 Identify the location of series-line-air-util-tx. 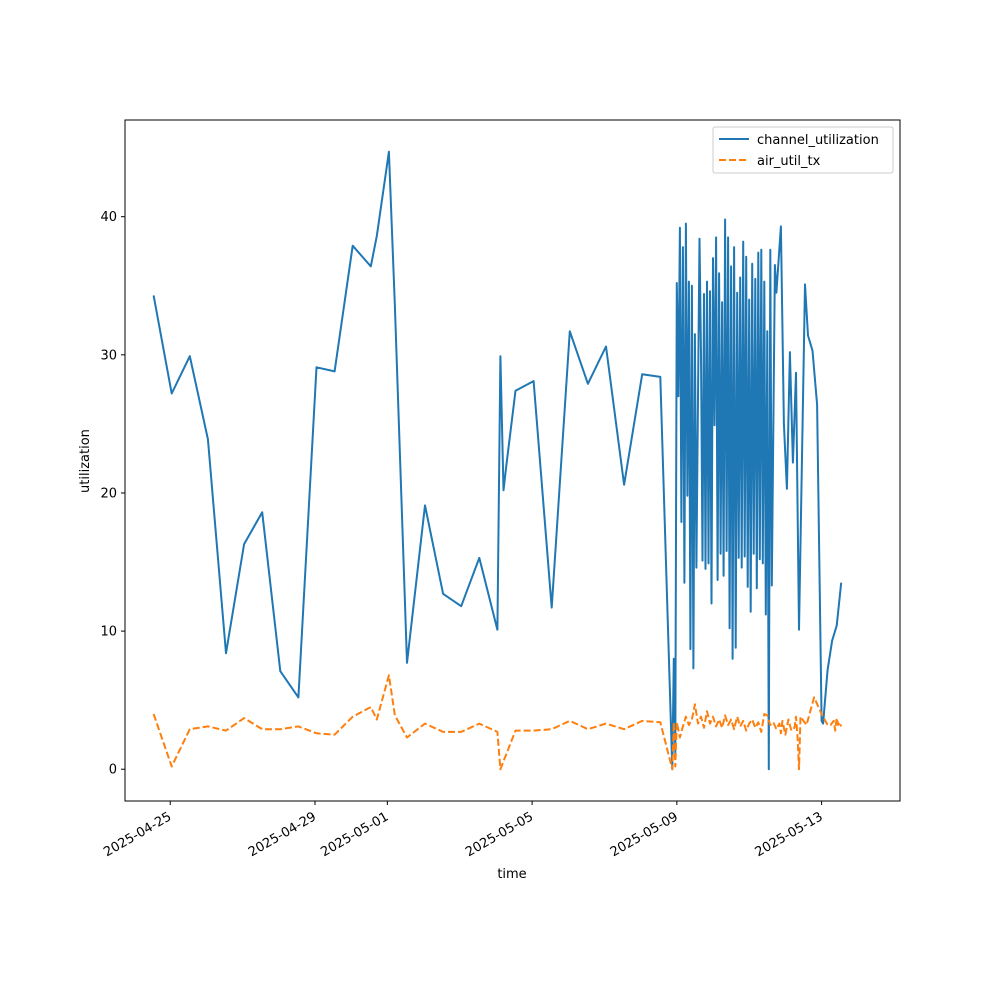
(497, 722).